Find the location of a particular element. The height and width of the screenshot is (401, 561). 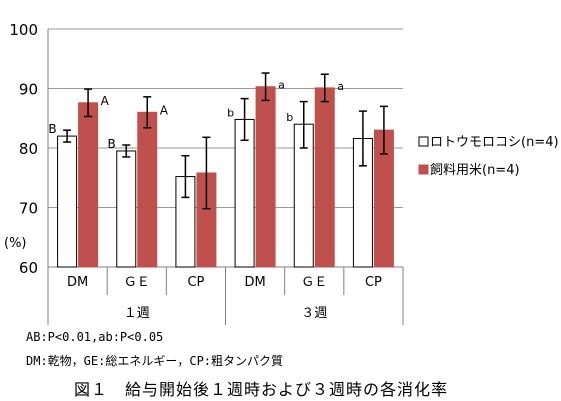

abbreviation-note: DM:乾物，GE:総エネルギー，CP:粗タンパク質 is located at coordinates (155, 361).